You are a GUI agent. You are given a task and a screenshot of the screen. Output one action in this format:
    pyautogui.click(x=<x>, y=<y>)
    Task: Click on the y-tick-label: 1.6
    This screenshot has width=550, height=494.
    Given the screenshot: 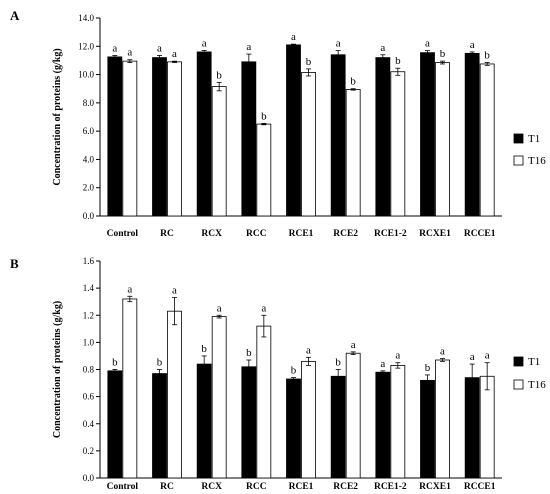 What is the action you would take?
    pyautogui.click(x=89, y=261)
    